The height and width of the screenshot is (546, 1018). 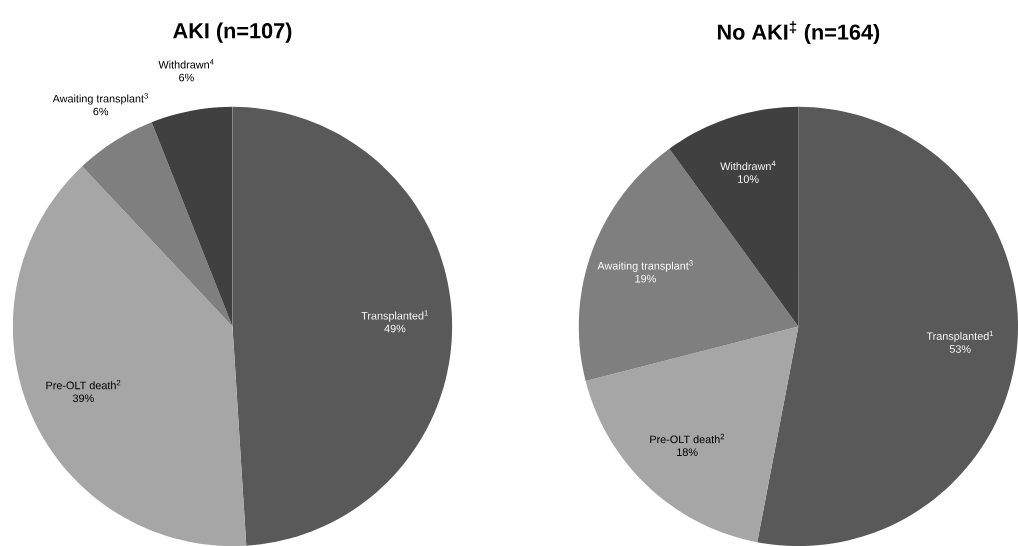 What do you see at coordinates (960, 349) in the screenshot?
I see `data-label: 53%` at bounding box center [960, 349].